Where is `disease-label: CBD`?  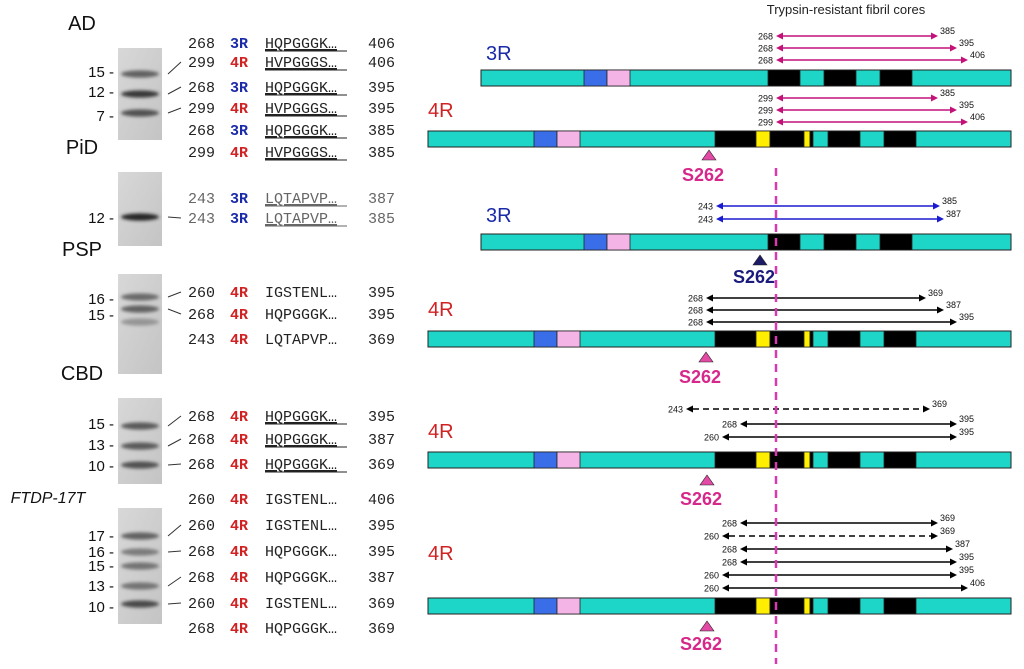 disease-label: CBD is located at coordinates (82, 374).